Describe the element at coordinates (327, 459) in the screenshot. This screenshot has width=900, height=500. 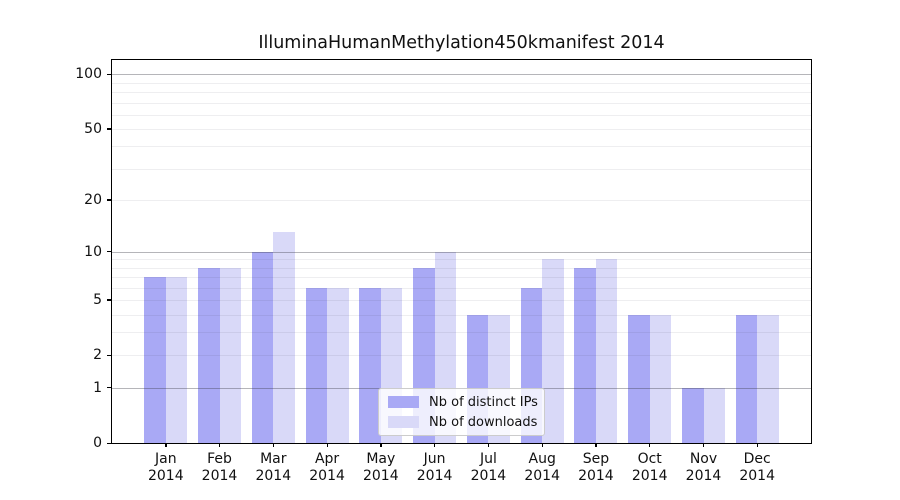
I see `x-label-month: Apr` at that location.